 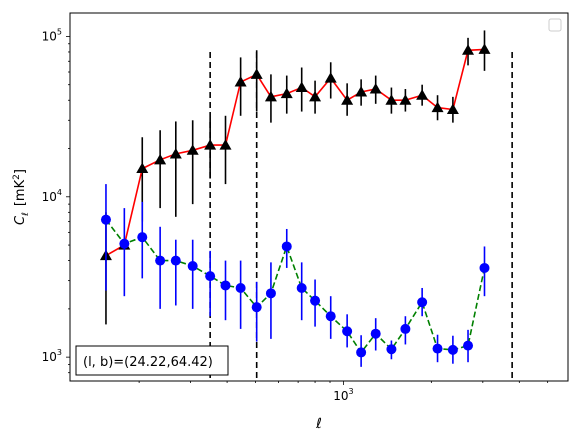 What do you see at coordinates (52, 35) in the screenshot?
I see `y-tick-label: 10⁵` at bounding box center [52, 35].